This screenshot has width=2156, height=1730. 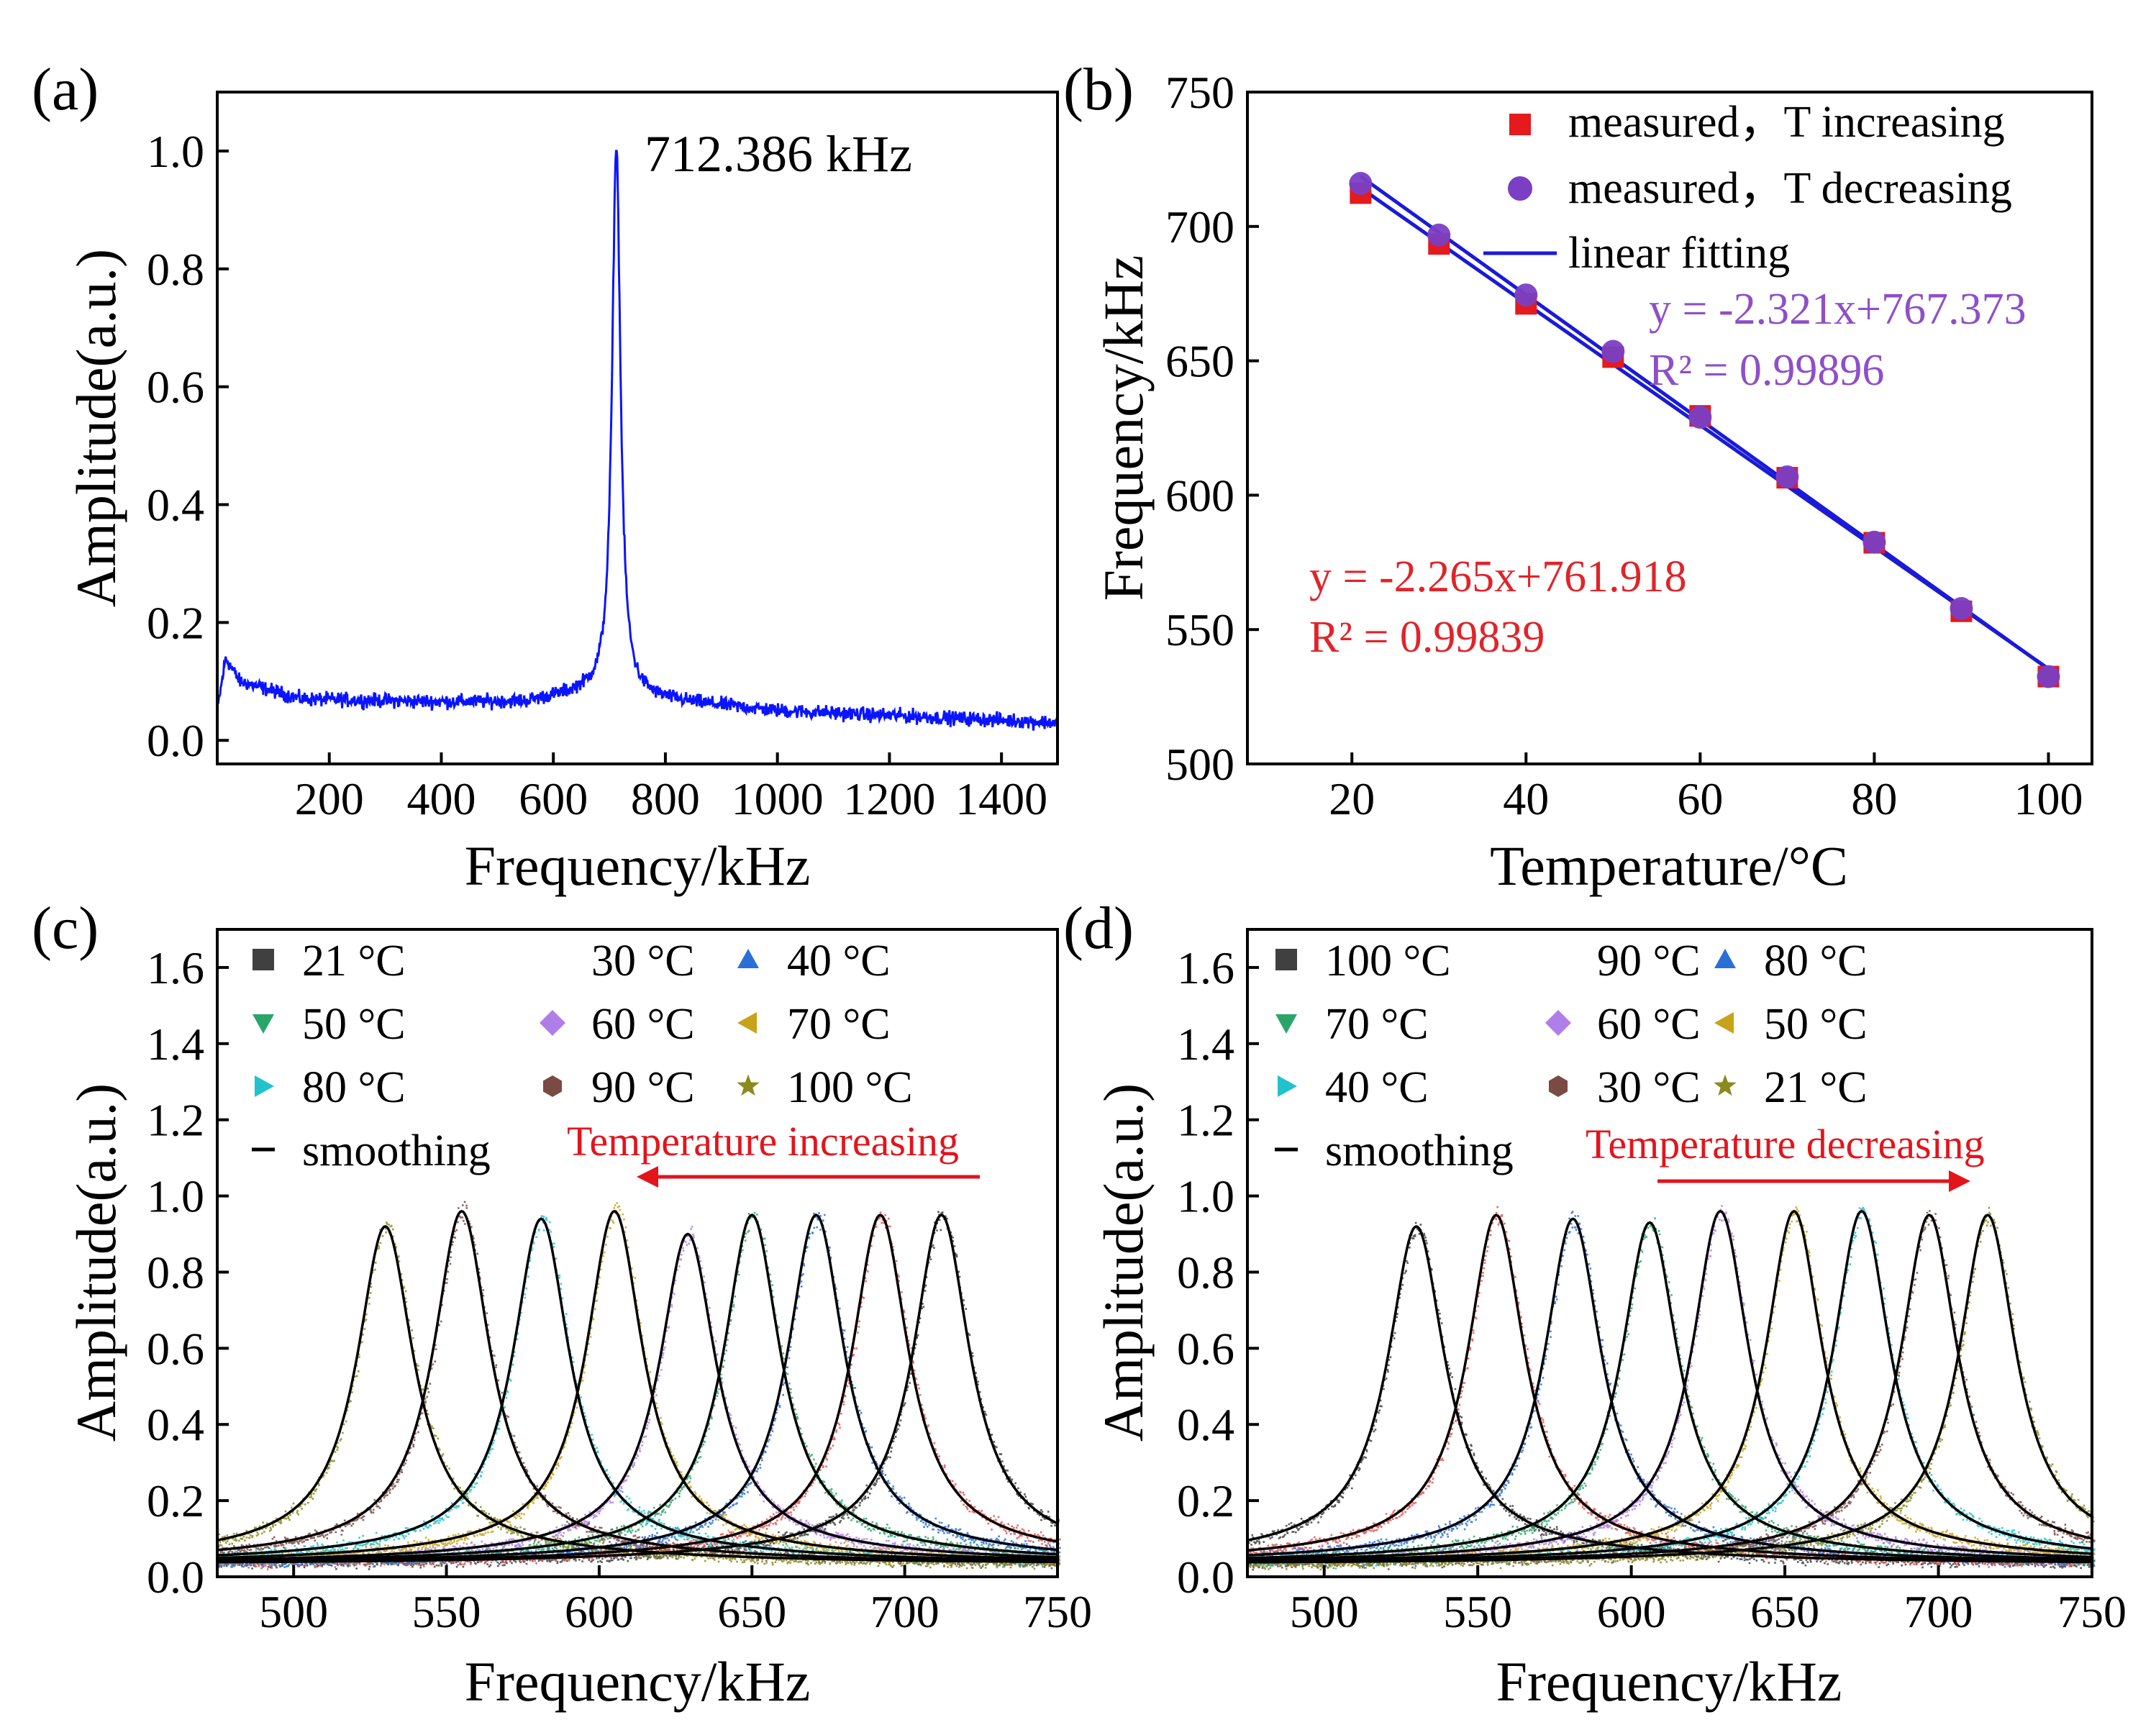 I want to click on x-tick-label: 200, so click(x=329, y=799).